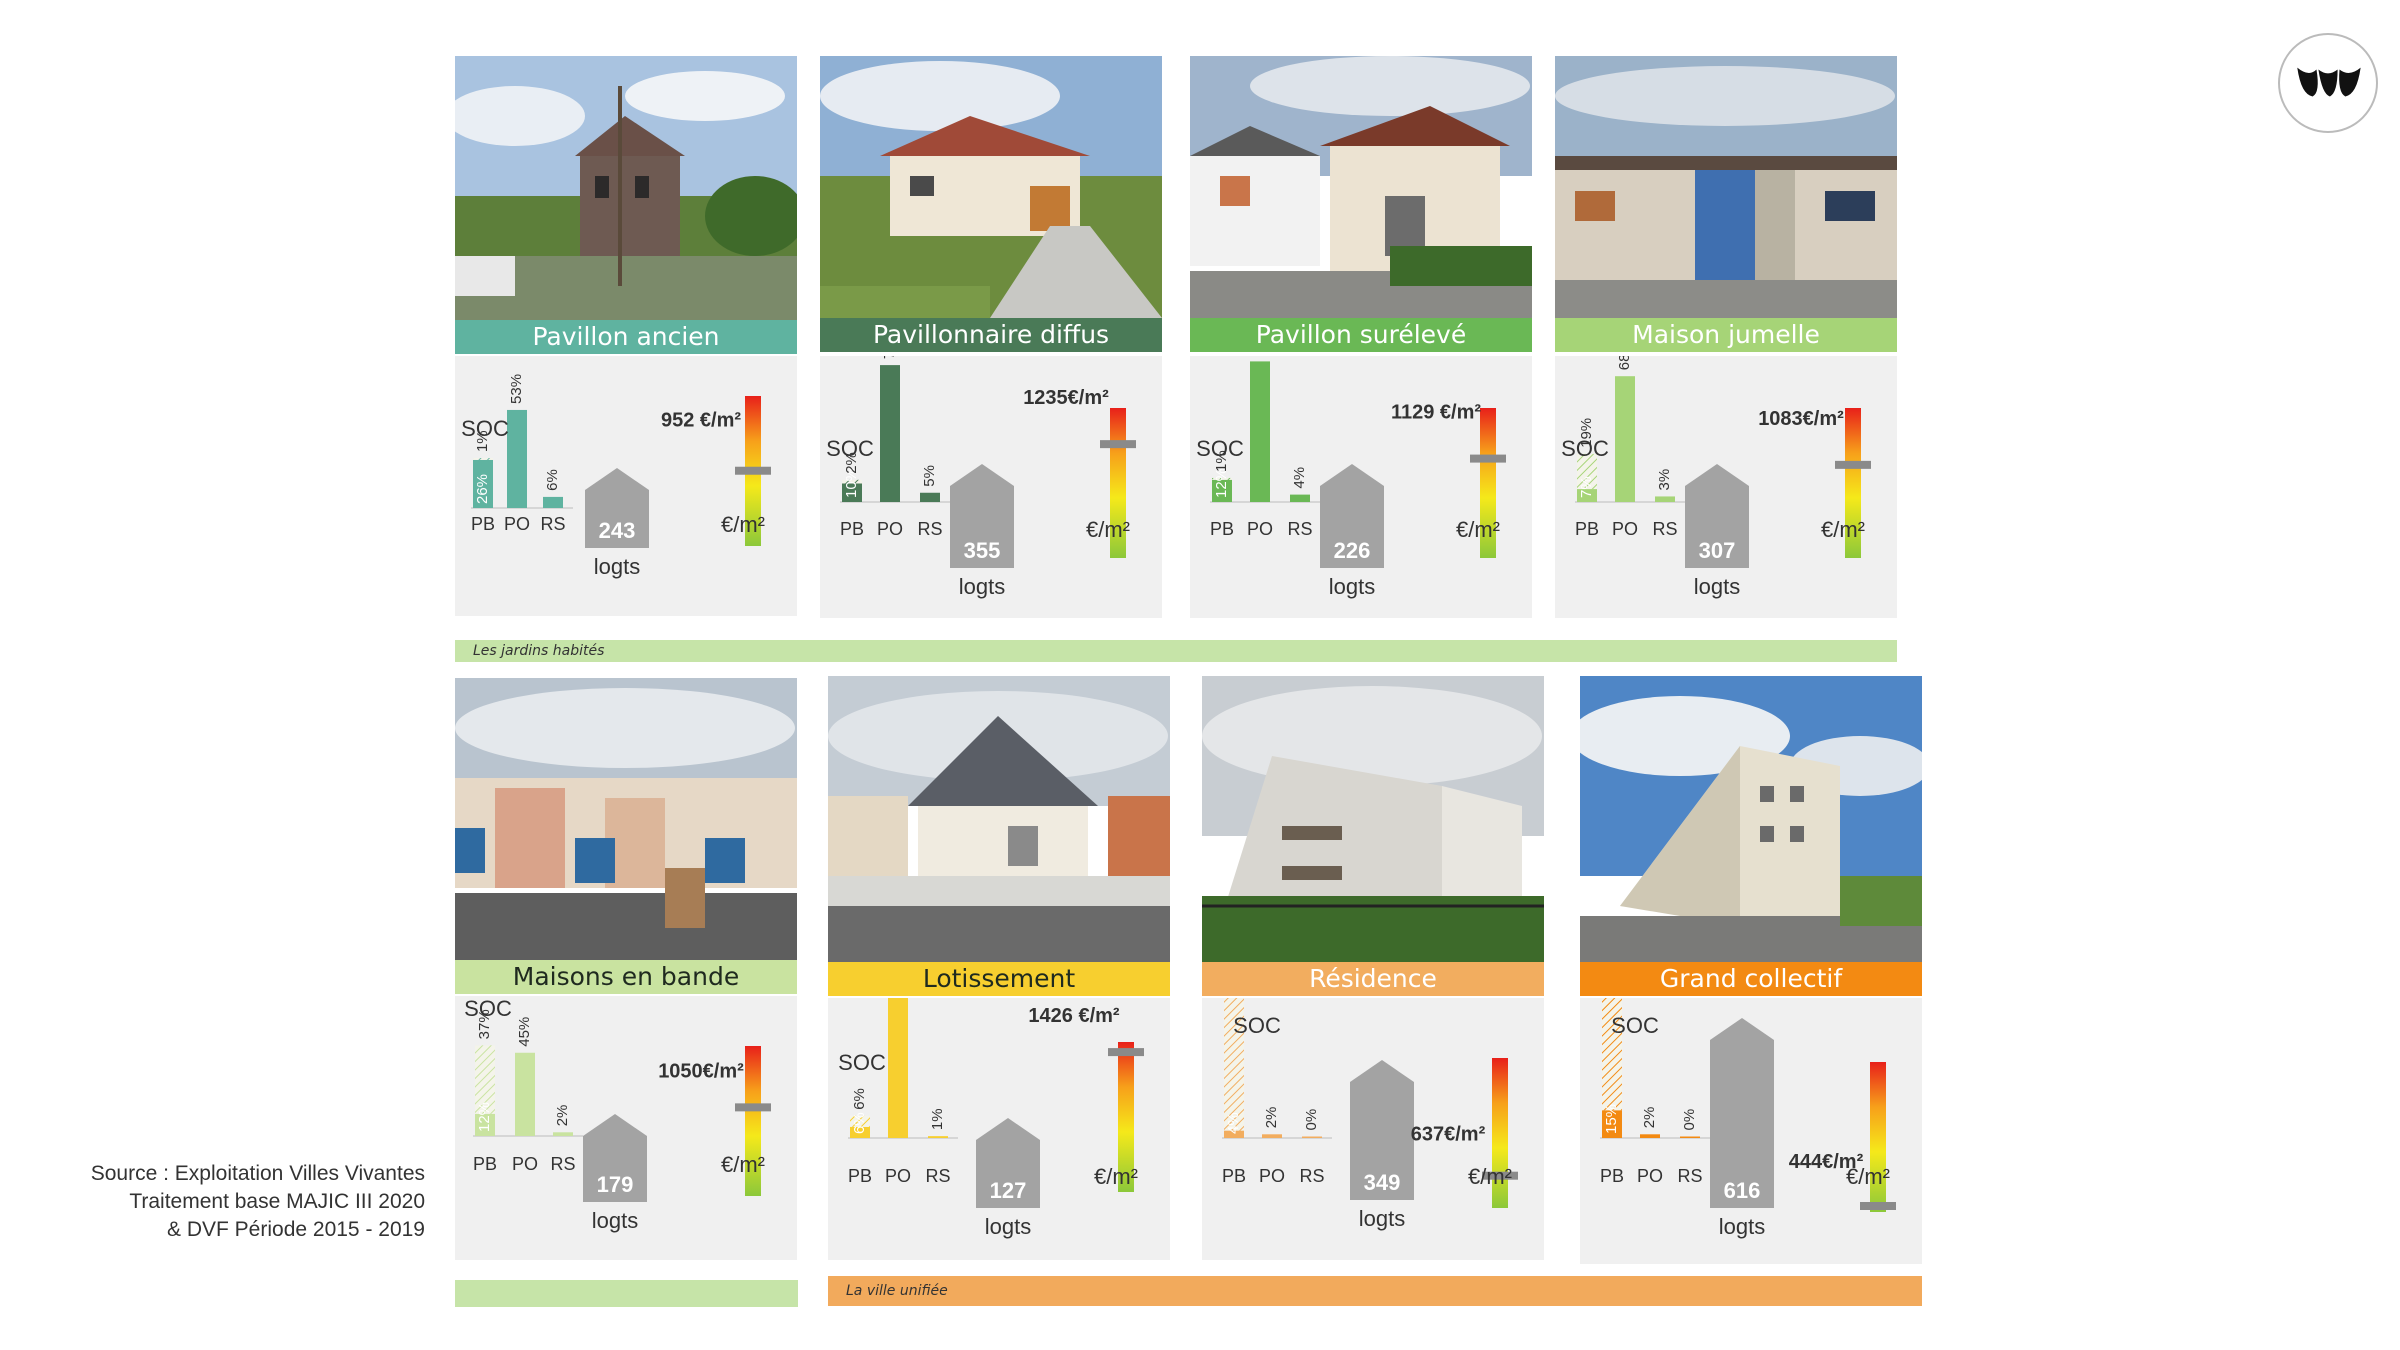 Image resolution: width=2400 pixels, height=1350 pixels. What do you see at coordinates (1611, 1119) in the screenshot?
I see `value-label-pb: 15%` at bounding box center [1611, 1119].